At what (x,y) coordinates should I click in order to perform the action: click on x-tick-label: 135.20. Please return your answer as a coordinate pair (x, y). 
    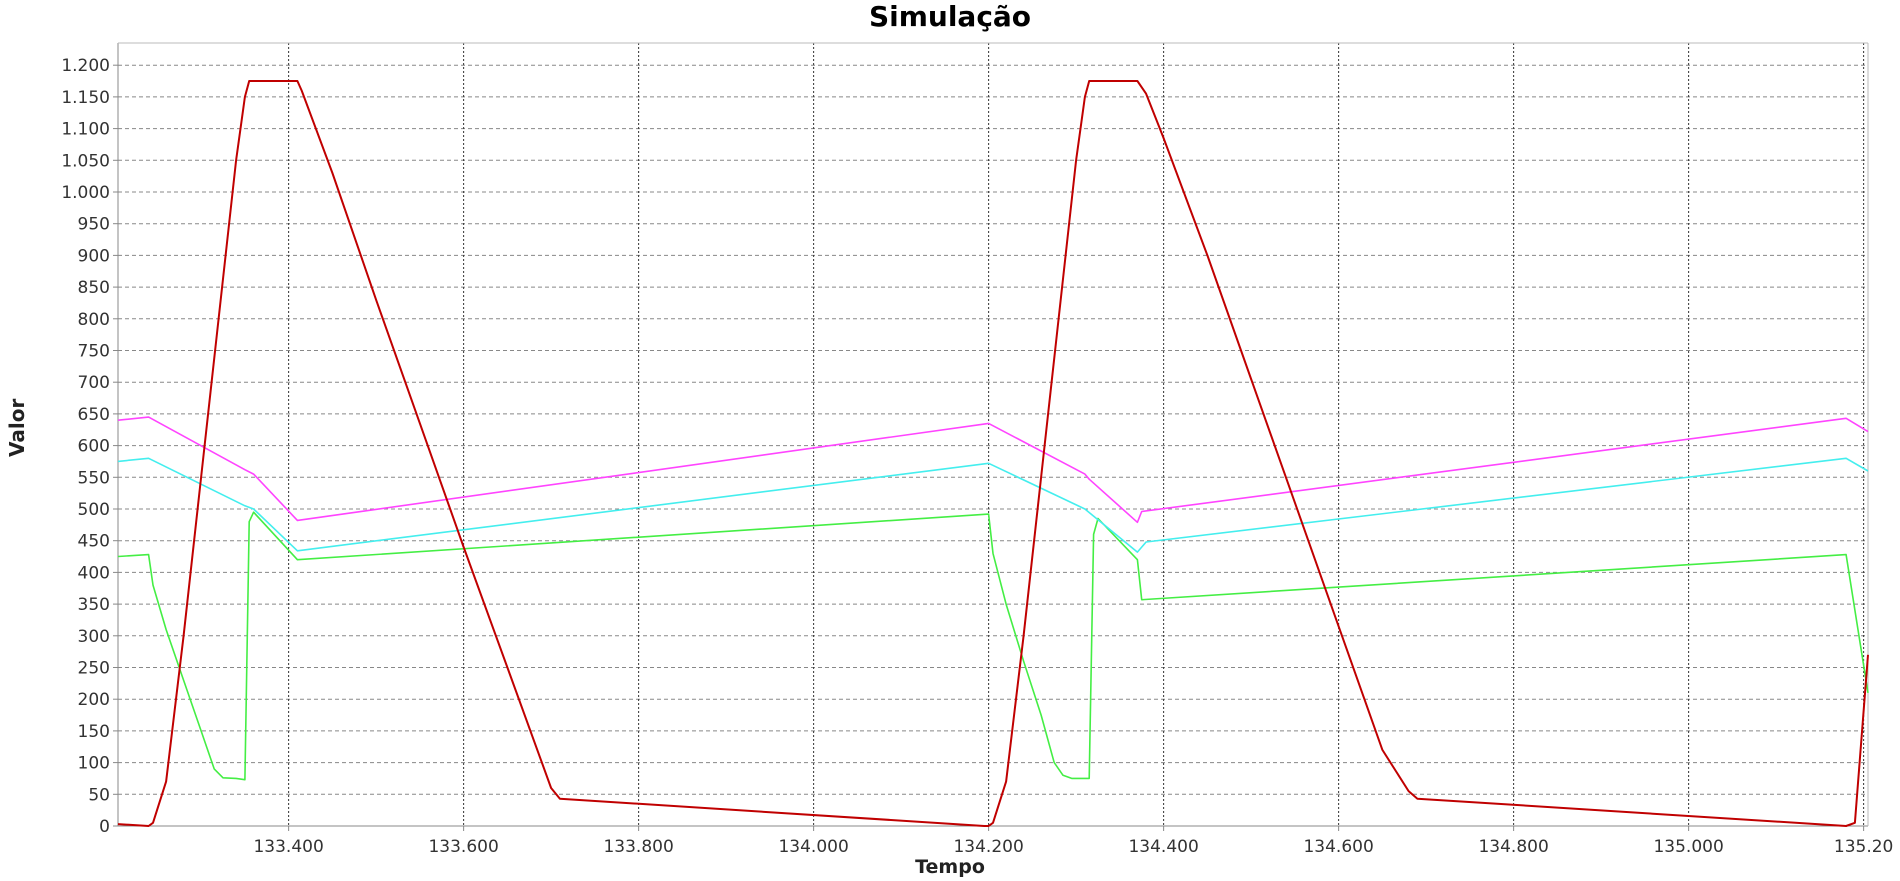
    Looking at the image, I should click on (1863, 847).